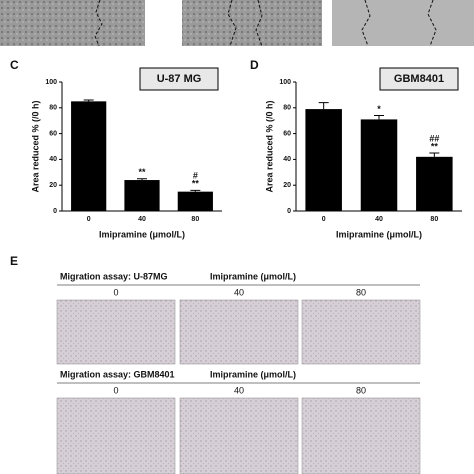  Describe the element at coordinates (14, 261) in the screenshot. I see `panel-label: E` at that location.